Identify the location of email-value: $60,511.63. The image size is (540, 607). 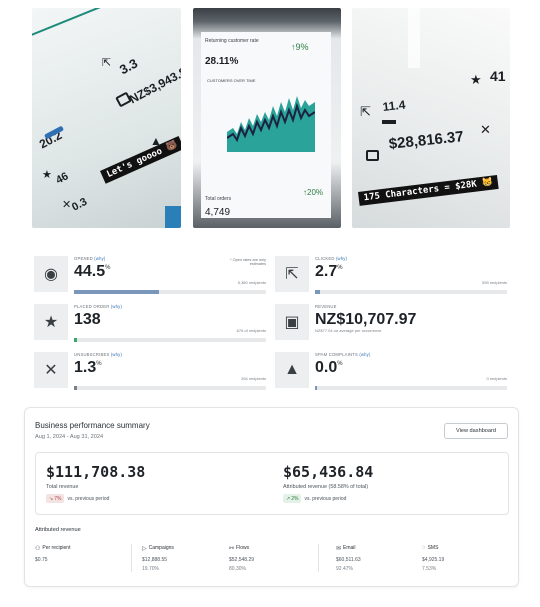
(348, 560).